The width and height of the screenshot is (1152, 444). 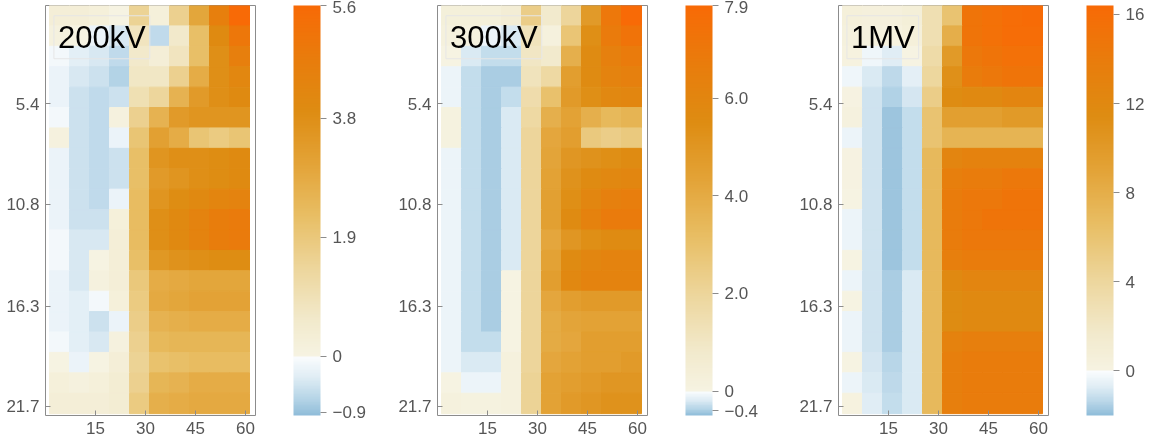 What do you see at coordinates (102, 37) in the screenshot?
I see `text: 200kV` at bounding box center [102, 37].